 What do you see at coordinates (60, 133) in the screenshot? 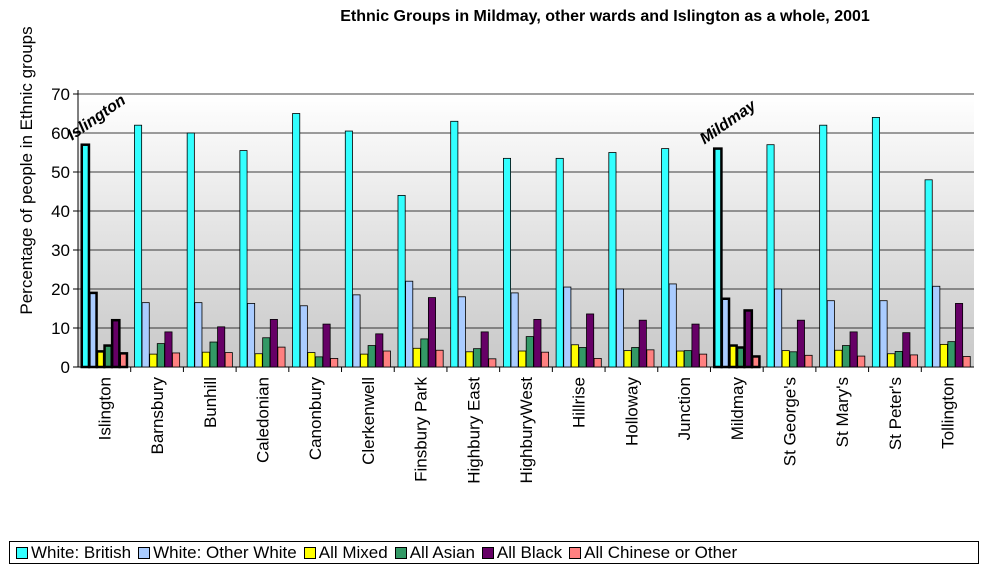
I see `y-tick-label: 60` at bounding box center [60, 133].